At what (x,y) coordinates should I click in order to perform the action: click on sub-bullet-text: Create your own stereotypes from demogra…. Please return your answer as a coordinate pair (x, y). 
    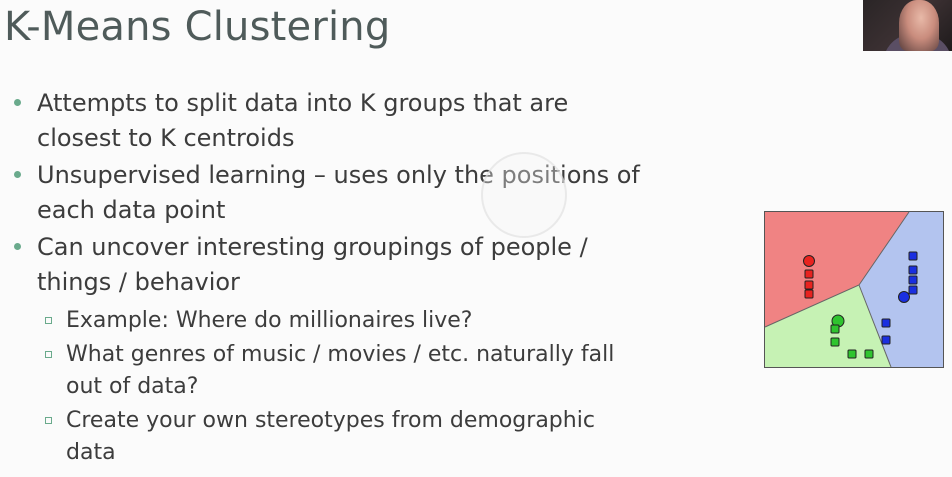
    Looking at the image, I should click on (330, 436).